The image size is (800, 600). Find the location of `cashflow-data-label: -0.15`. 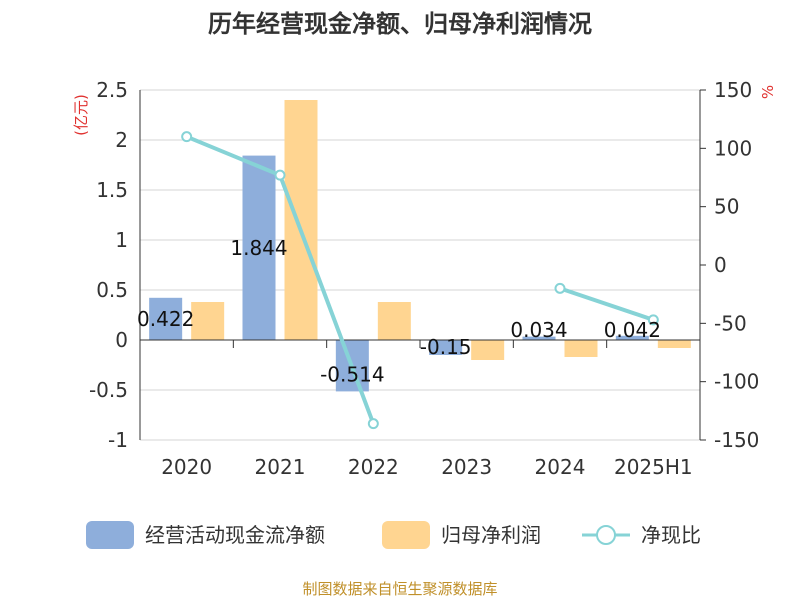

cashflow-data-label: -0.15 is located at coordinates (446, 347).